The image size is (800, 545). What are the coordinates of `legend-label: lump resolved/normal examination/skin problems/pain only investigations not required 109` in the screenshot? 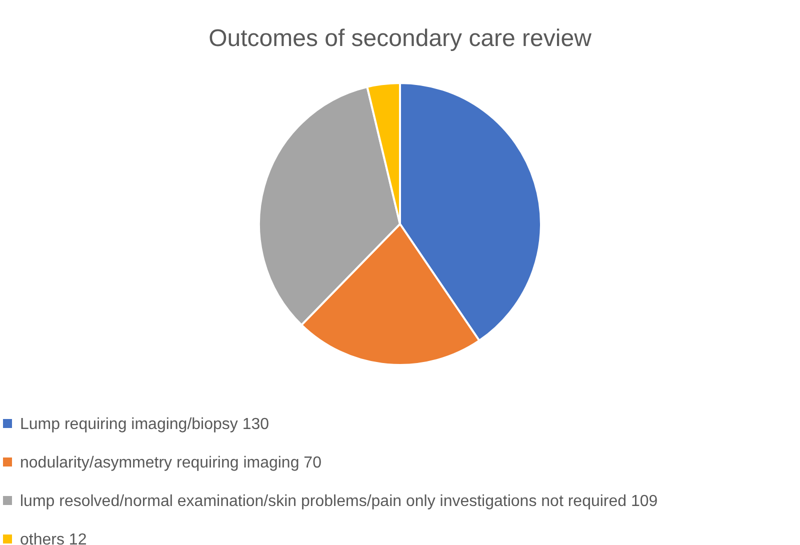 It's located at (339, 501).